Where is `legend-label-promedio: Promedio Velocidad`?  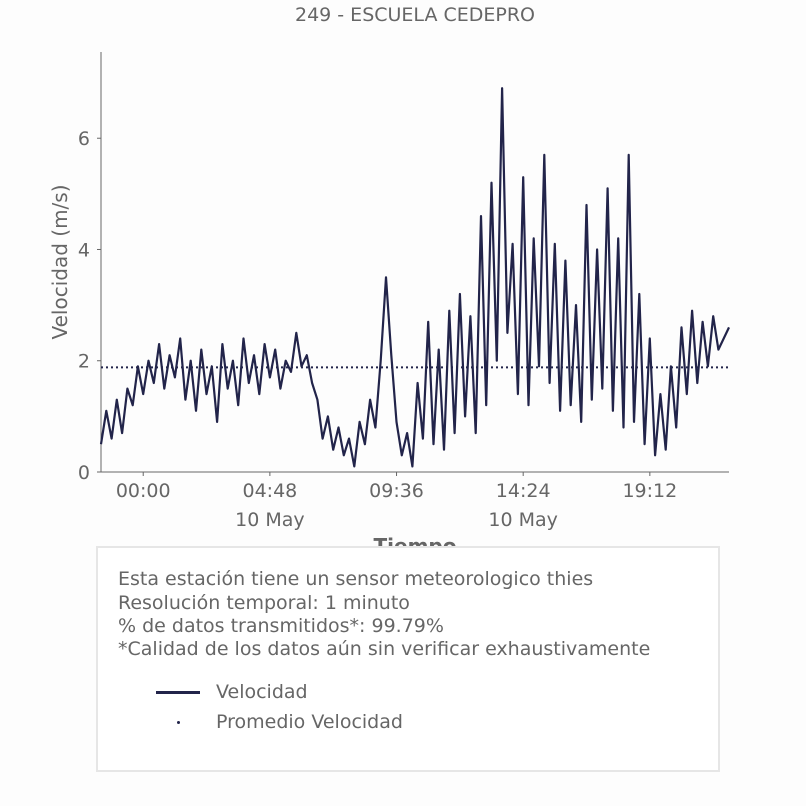
legend-label-promedio: Promedio Velocidad is located at coordinates (309, 722).